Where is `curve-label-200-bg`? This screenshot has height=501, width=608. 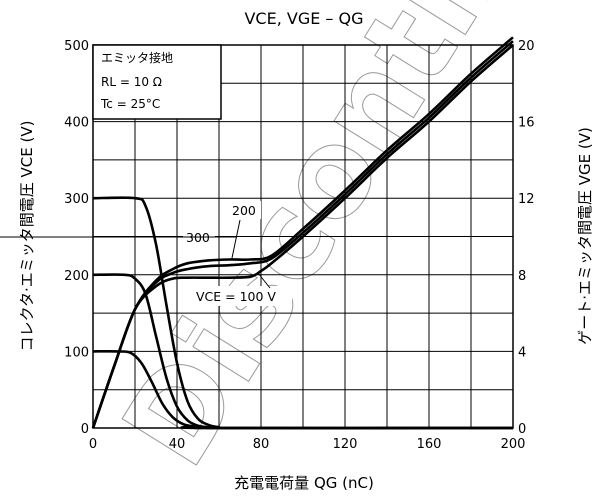 curve-label-200-bg is located at coordinates (245, 210).